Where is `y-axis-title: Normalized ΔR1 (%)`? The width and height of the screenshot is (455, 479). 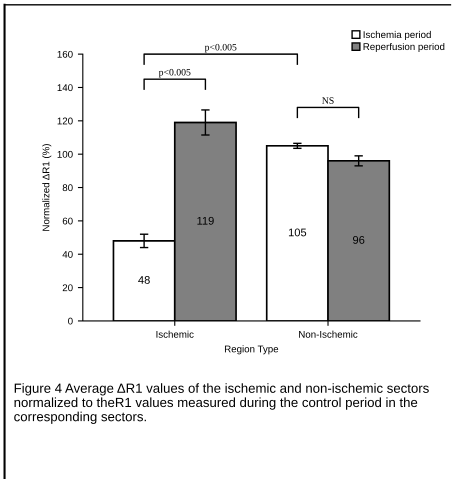
y-axis-title: Normalized ΔR1 (%) is located at coordinates (47, 187).